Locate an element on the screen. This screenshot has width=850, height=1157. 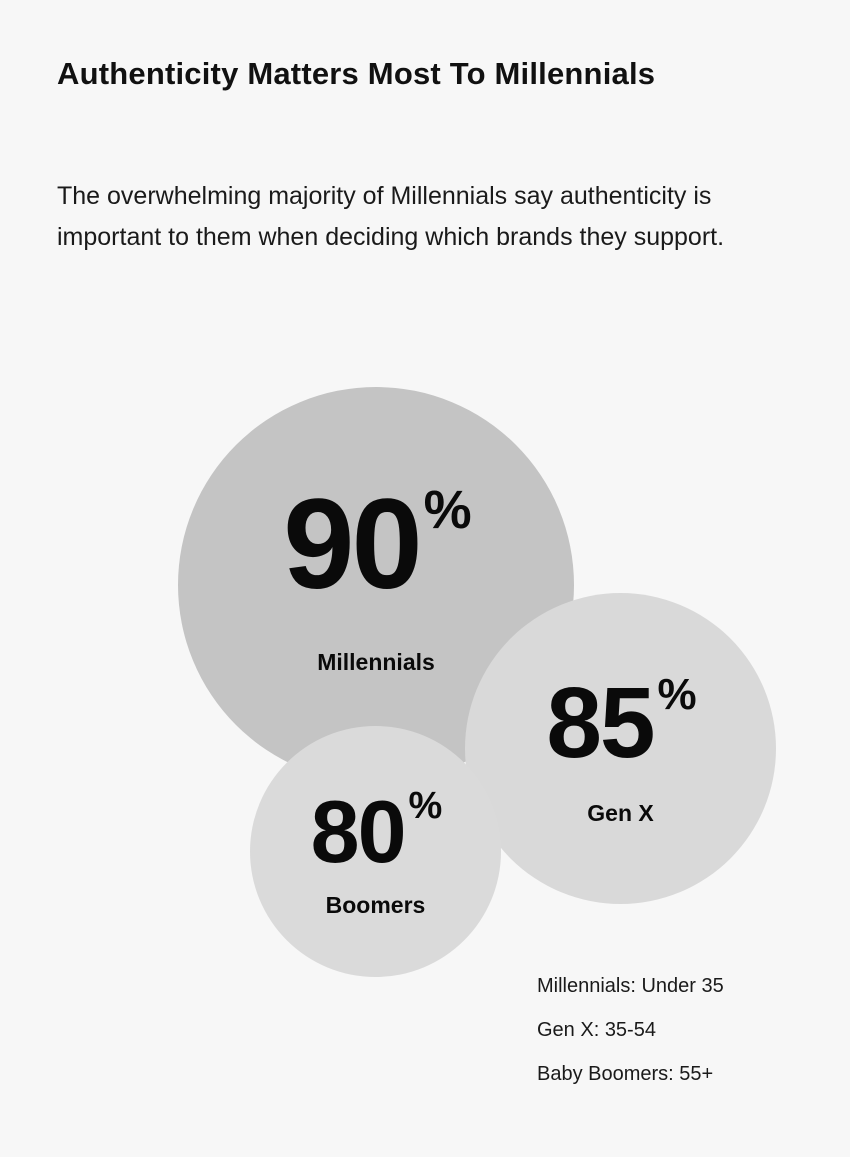
category-label-gen-x: Gen X is located at coordinates (620, 813).